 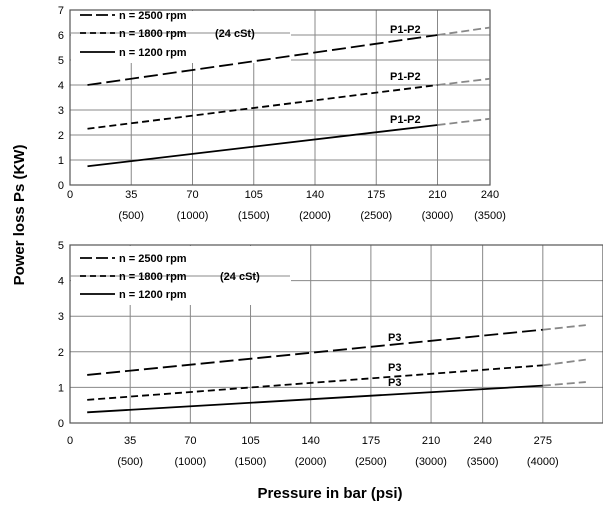 What do you see at coordinates (543, 462) in the screenshot?
I see `x-tick-psi-label: (4000)` at bounding box center [543, 462].